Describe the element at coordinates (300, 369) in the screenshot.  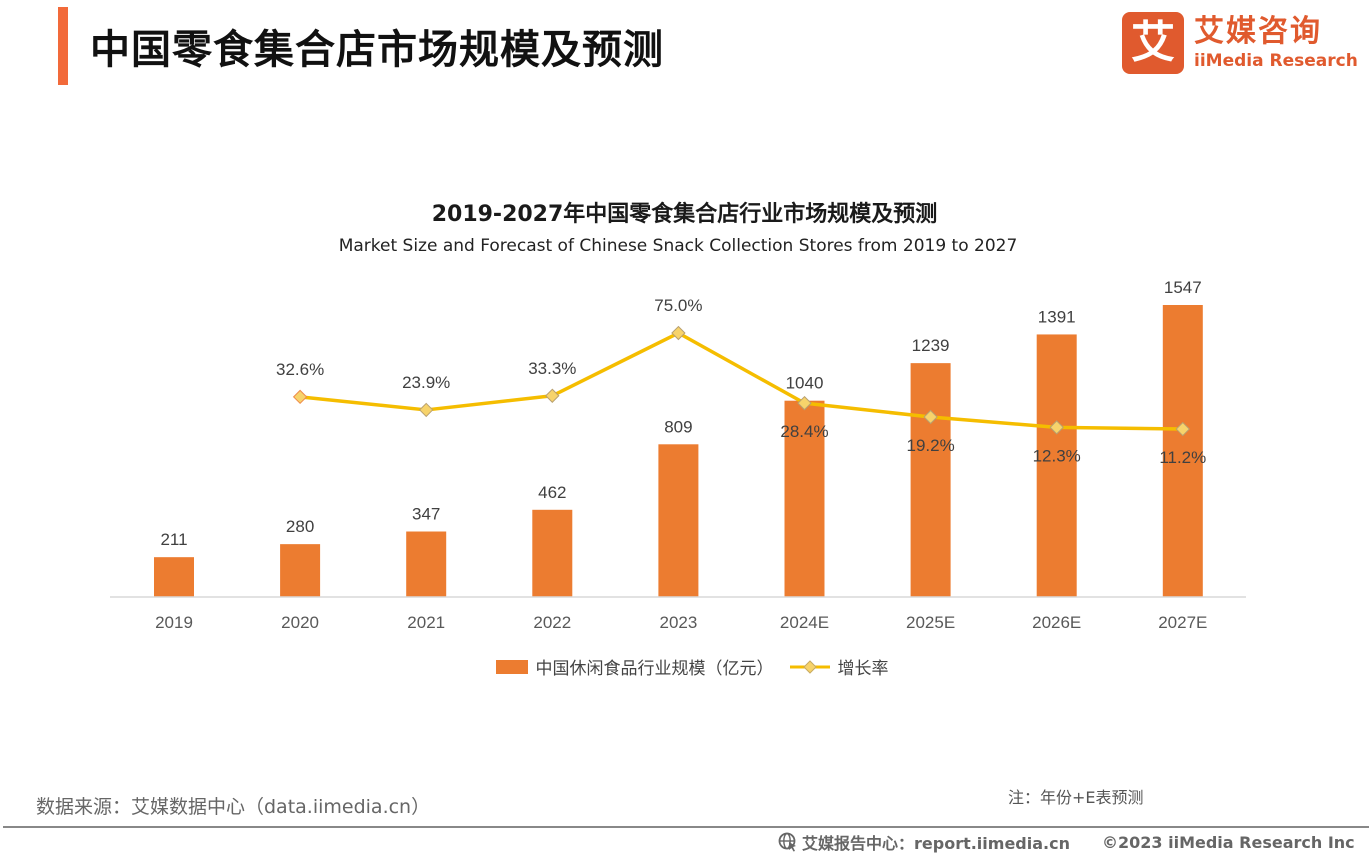
I see `growth-rate-label-2020: 32.6%` at that location.